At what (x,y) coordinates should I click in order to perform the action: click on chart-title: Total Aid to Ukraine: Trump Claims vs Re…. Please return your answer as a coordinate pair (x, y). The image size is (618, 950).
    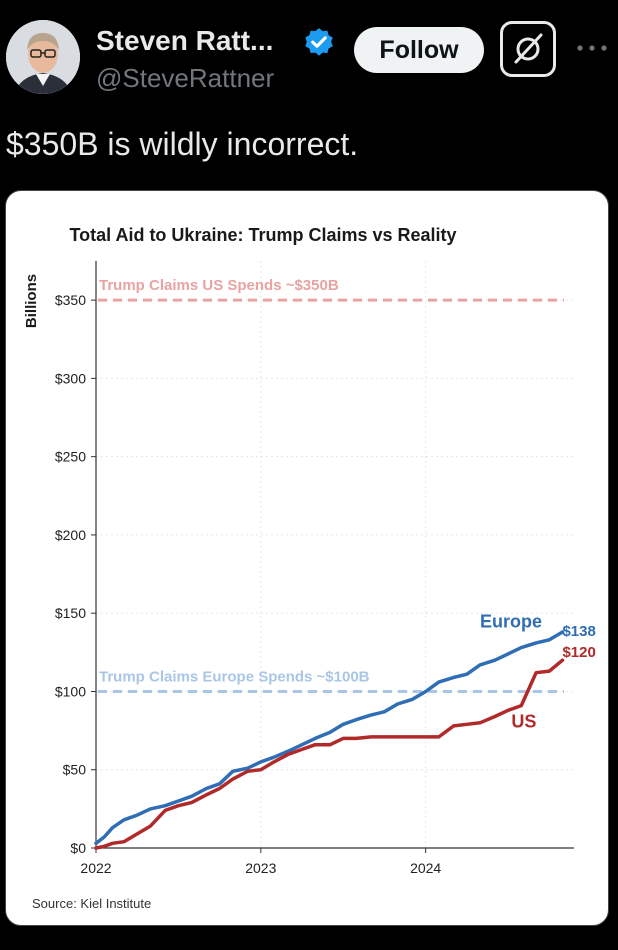
    Looking at the image, I should click on (262, 235).